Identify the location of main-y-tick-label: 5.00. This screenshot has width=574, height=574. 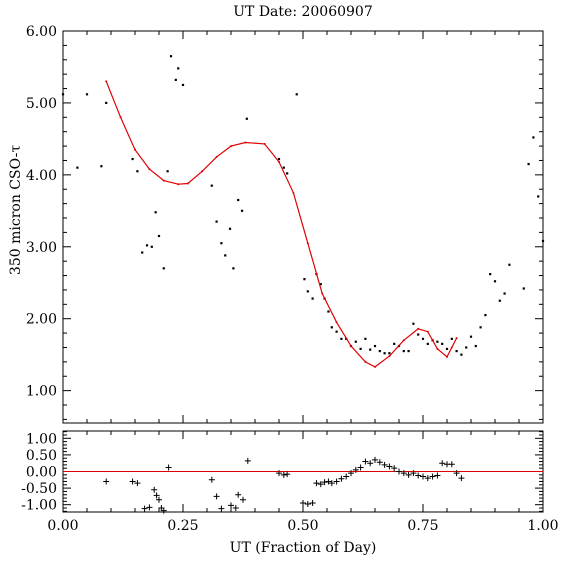
(41, 104).